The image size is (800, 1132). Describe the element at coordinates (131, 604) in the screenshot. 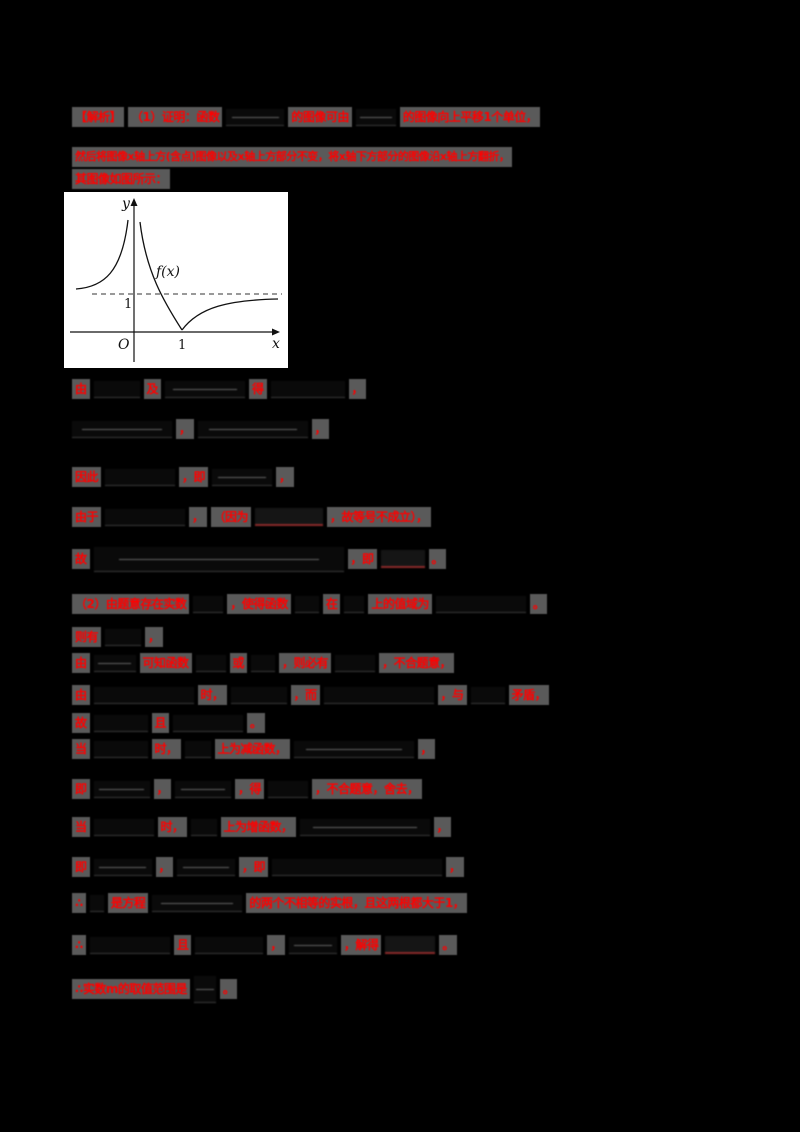

I see `part-2-heading: （2）由题意存在实数` at that location.